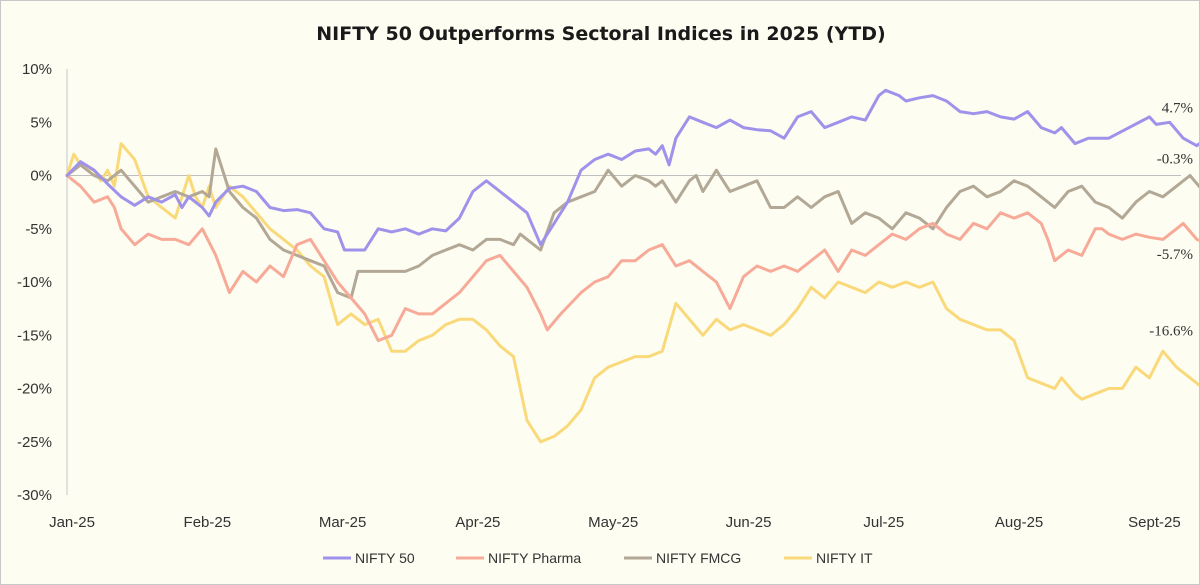 The width and height of the screenshot is (1200, 585). I want to click on end-label-nifty-50: 4.7%, so click(1177, 108).